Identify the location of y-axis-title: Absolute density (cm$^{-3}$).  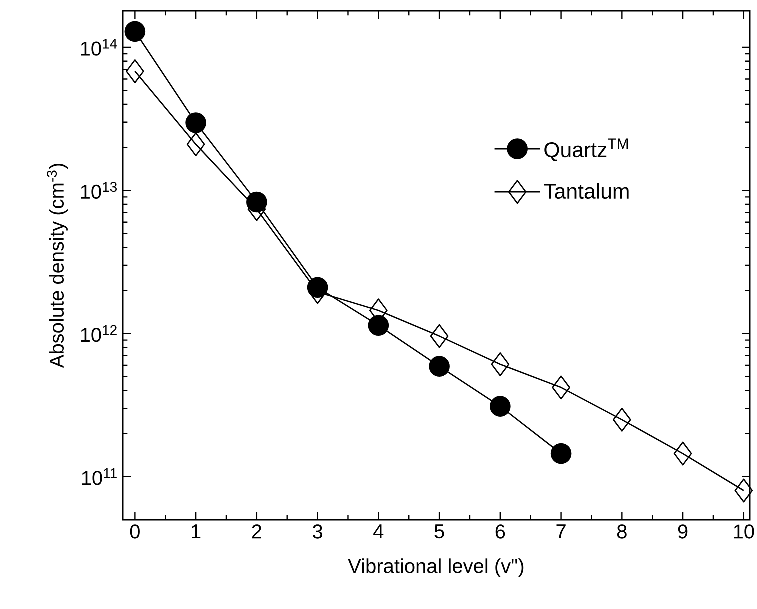
(57, 266).